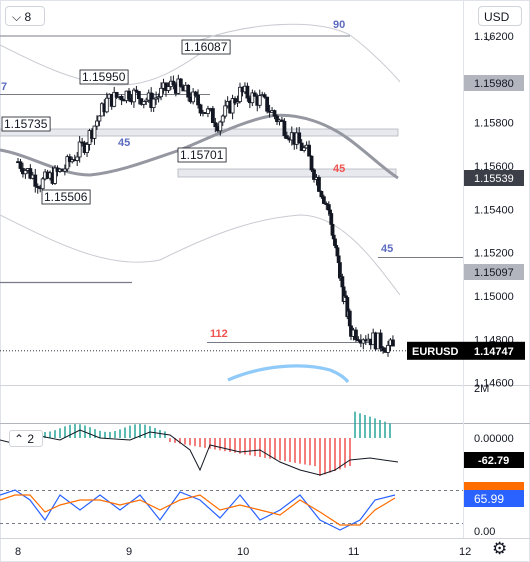 The width and height of the screenshot is (530, 562). What do you see at coordinates (494, 124) in the screenshot?
I see `price-tick: 1.15800` at bounding box center [494, 124].